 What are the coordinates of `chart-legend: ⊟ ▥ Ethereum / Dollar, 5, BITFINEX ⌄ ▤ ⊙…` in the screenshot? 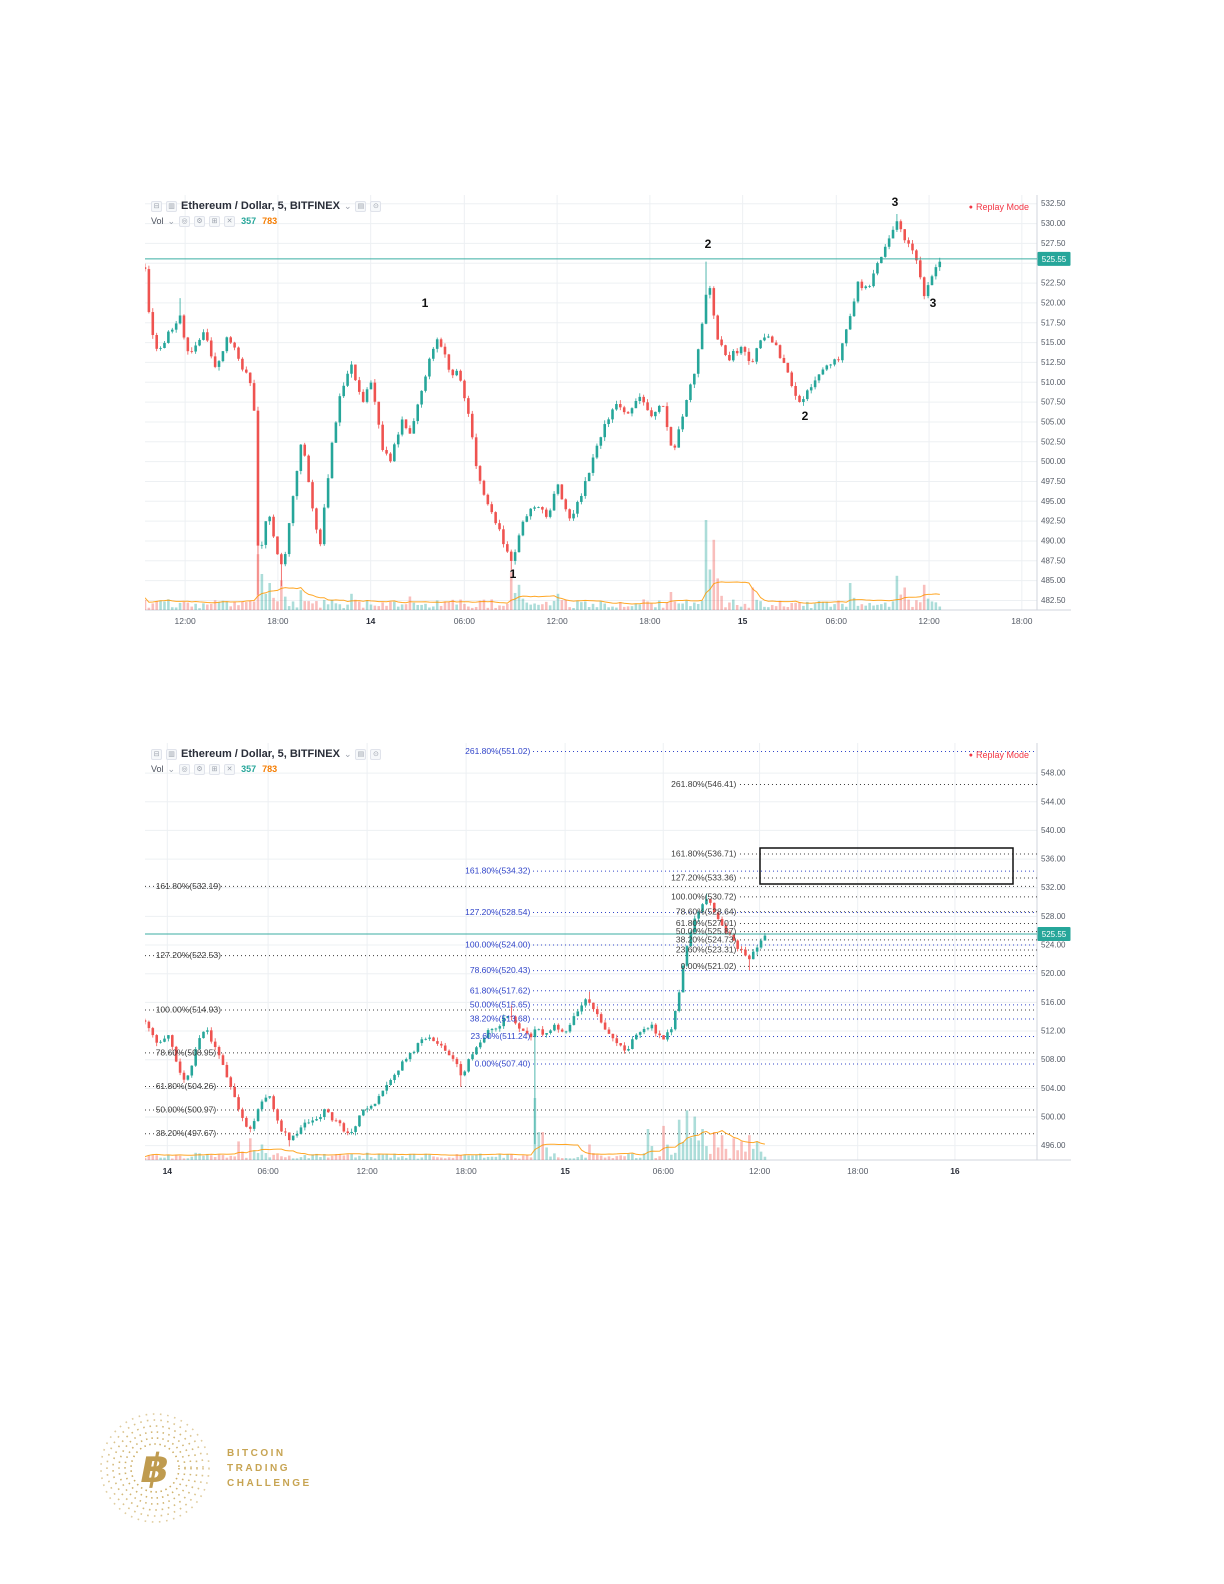 It's located at (266, 761).